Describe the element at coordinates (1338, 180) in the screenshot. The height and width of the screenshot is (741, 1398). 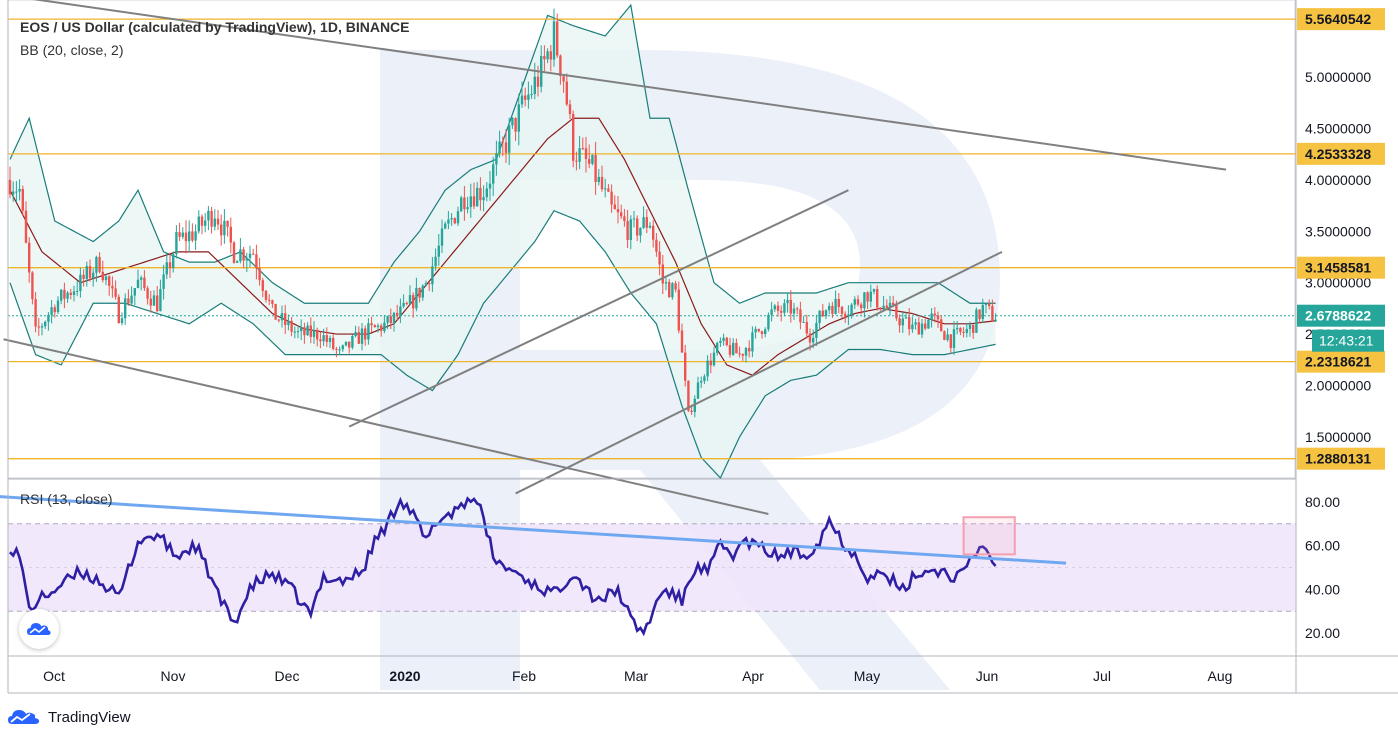
I see `price-tick-label: 4.0000000` at that location.